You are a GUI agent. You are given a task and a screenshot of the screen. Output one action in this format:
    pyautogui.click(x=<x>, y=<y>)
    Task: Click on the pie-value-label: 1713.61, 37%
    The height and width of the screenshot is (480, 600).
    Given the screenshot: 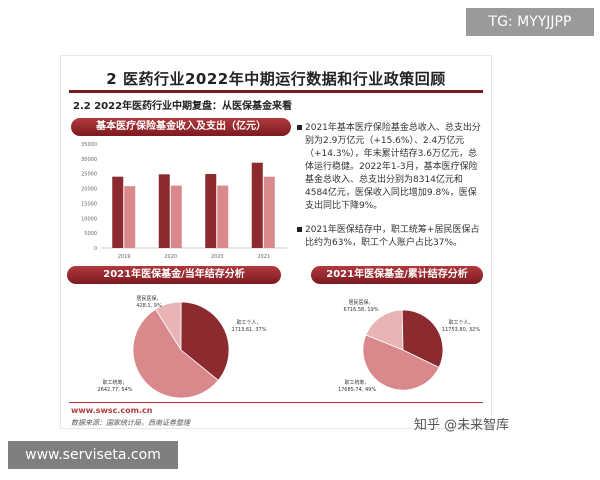 What is the action you would take?
    pyautogui.click(x=249, y=330)
    